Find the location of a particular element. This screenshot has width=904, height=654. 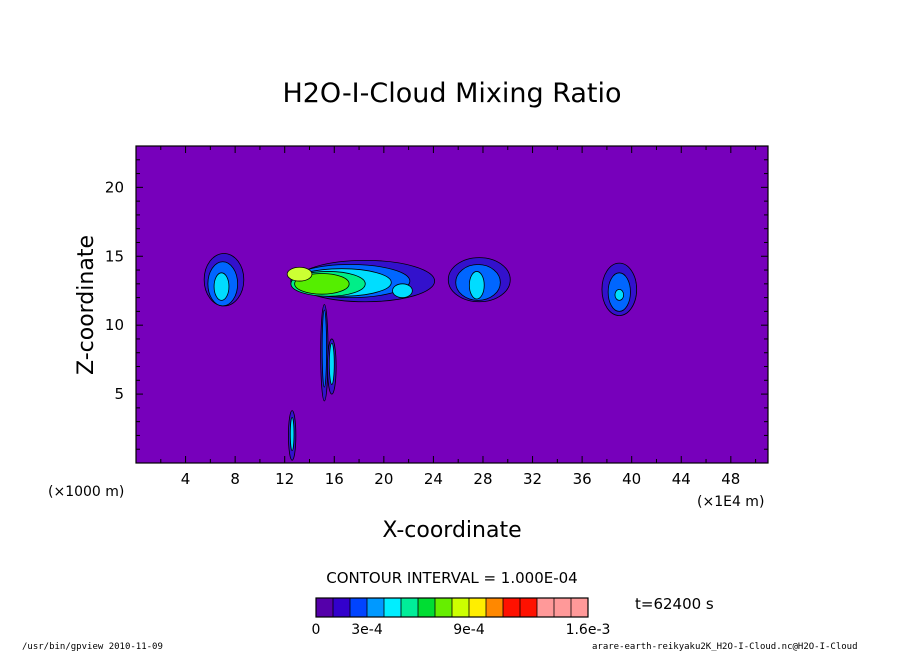

y-tick-label: 10 is located at coordinates (114, 325).